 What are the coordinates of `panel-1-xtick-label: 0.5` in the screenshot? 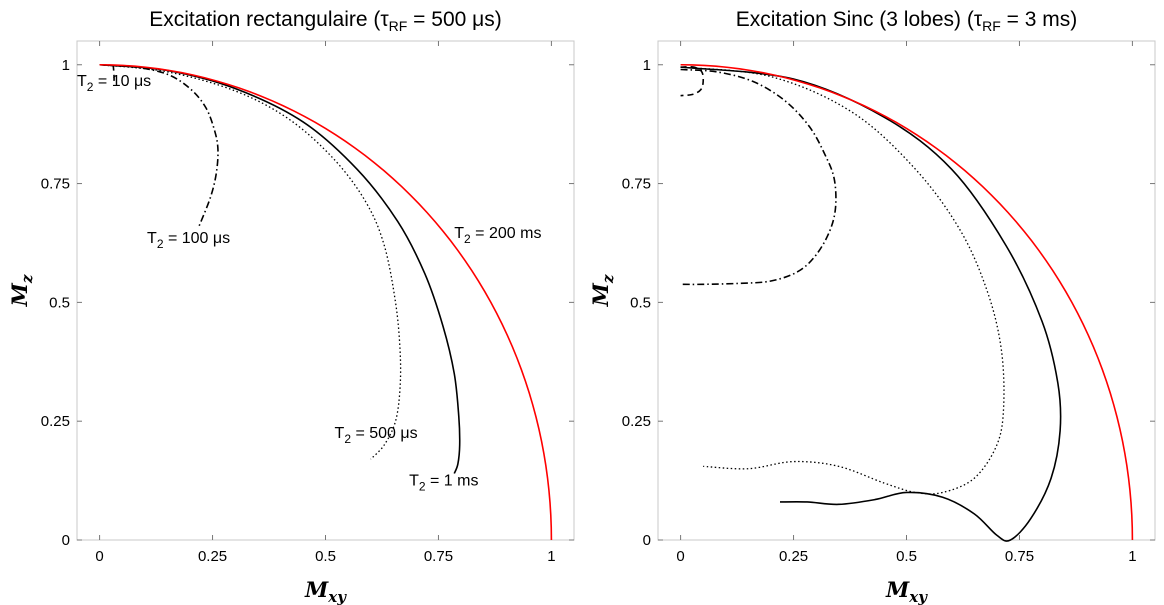 It's located at (325, 556).